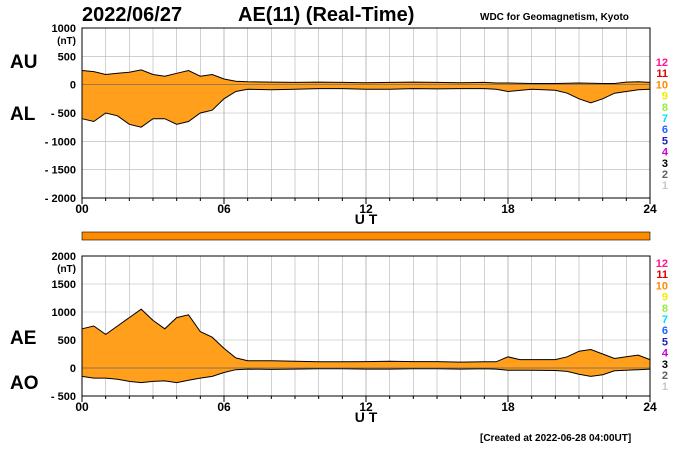 This screenshot has height=450, width=700. Describe the element at coordinates (366, 219) in the screenshot. I see `panel1-x-axis-label: U T` at that location.